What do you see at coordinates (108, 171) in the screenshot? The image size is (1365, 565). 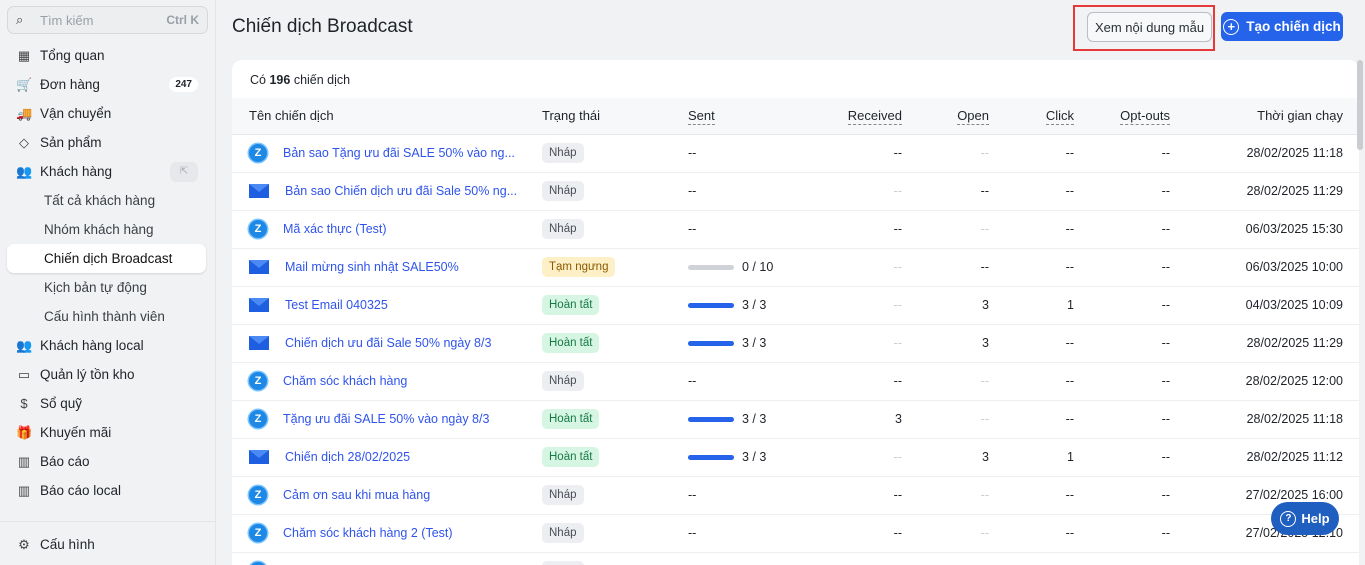 I see `sidebar-item-4: 👥 Khách hàng ⇱` at bounding box center [108, 171].